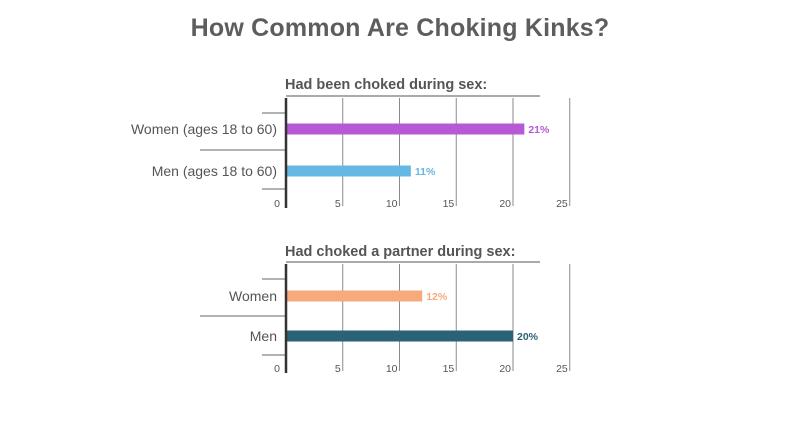  Describe the element at coordinates (425, 172) in the screenshot. I see `data-label: 11%` at that location.